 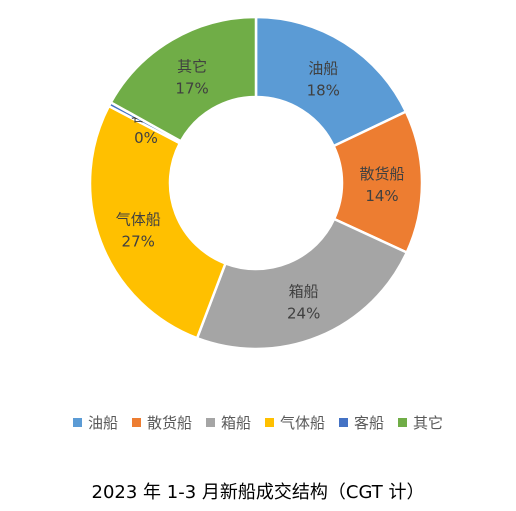 What do you see at coordinates (138, 220) in the screenshot?
I see `slice-name-label: 气体船` at bounding box center [138, 220].